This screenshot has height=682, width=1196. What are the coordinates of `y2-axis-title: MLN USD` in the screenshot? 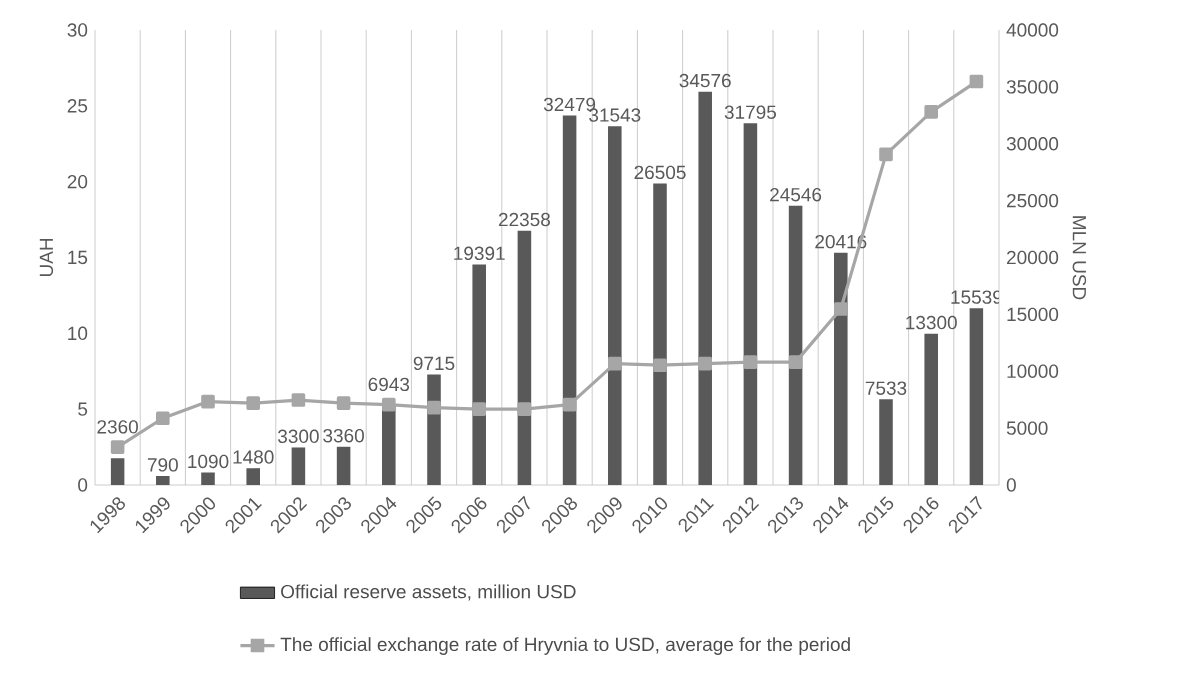 It's located at (1079, 258).